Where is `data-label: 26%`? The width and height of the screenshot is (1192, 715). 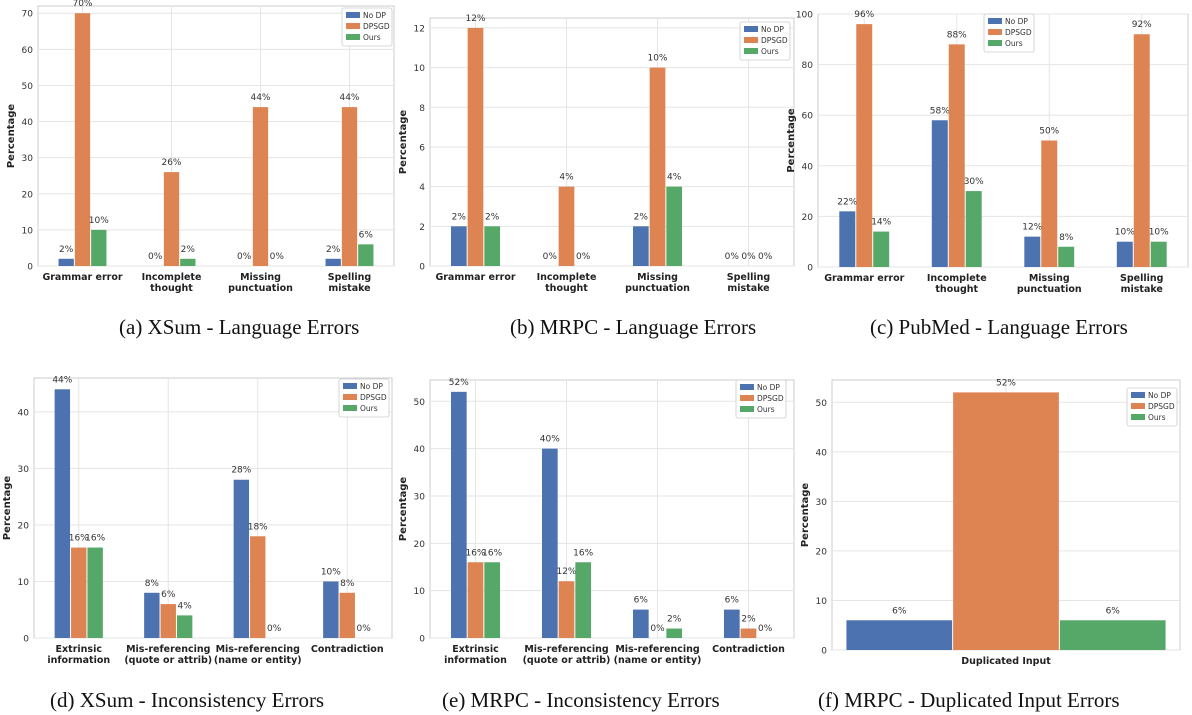 data-label: 26% is located at coordinates (171, 163).